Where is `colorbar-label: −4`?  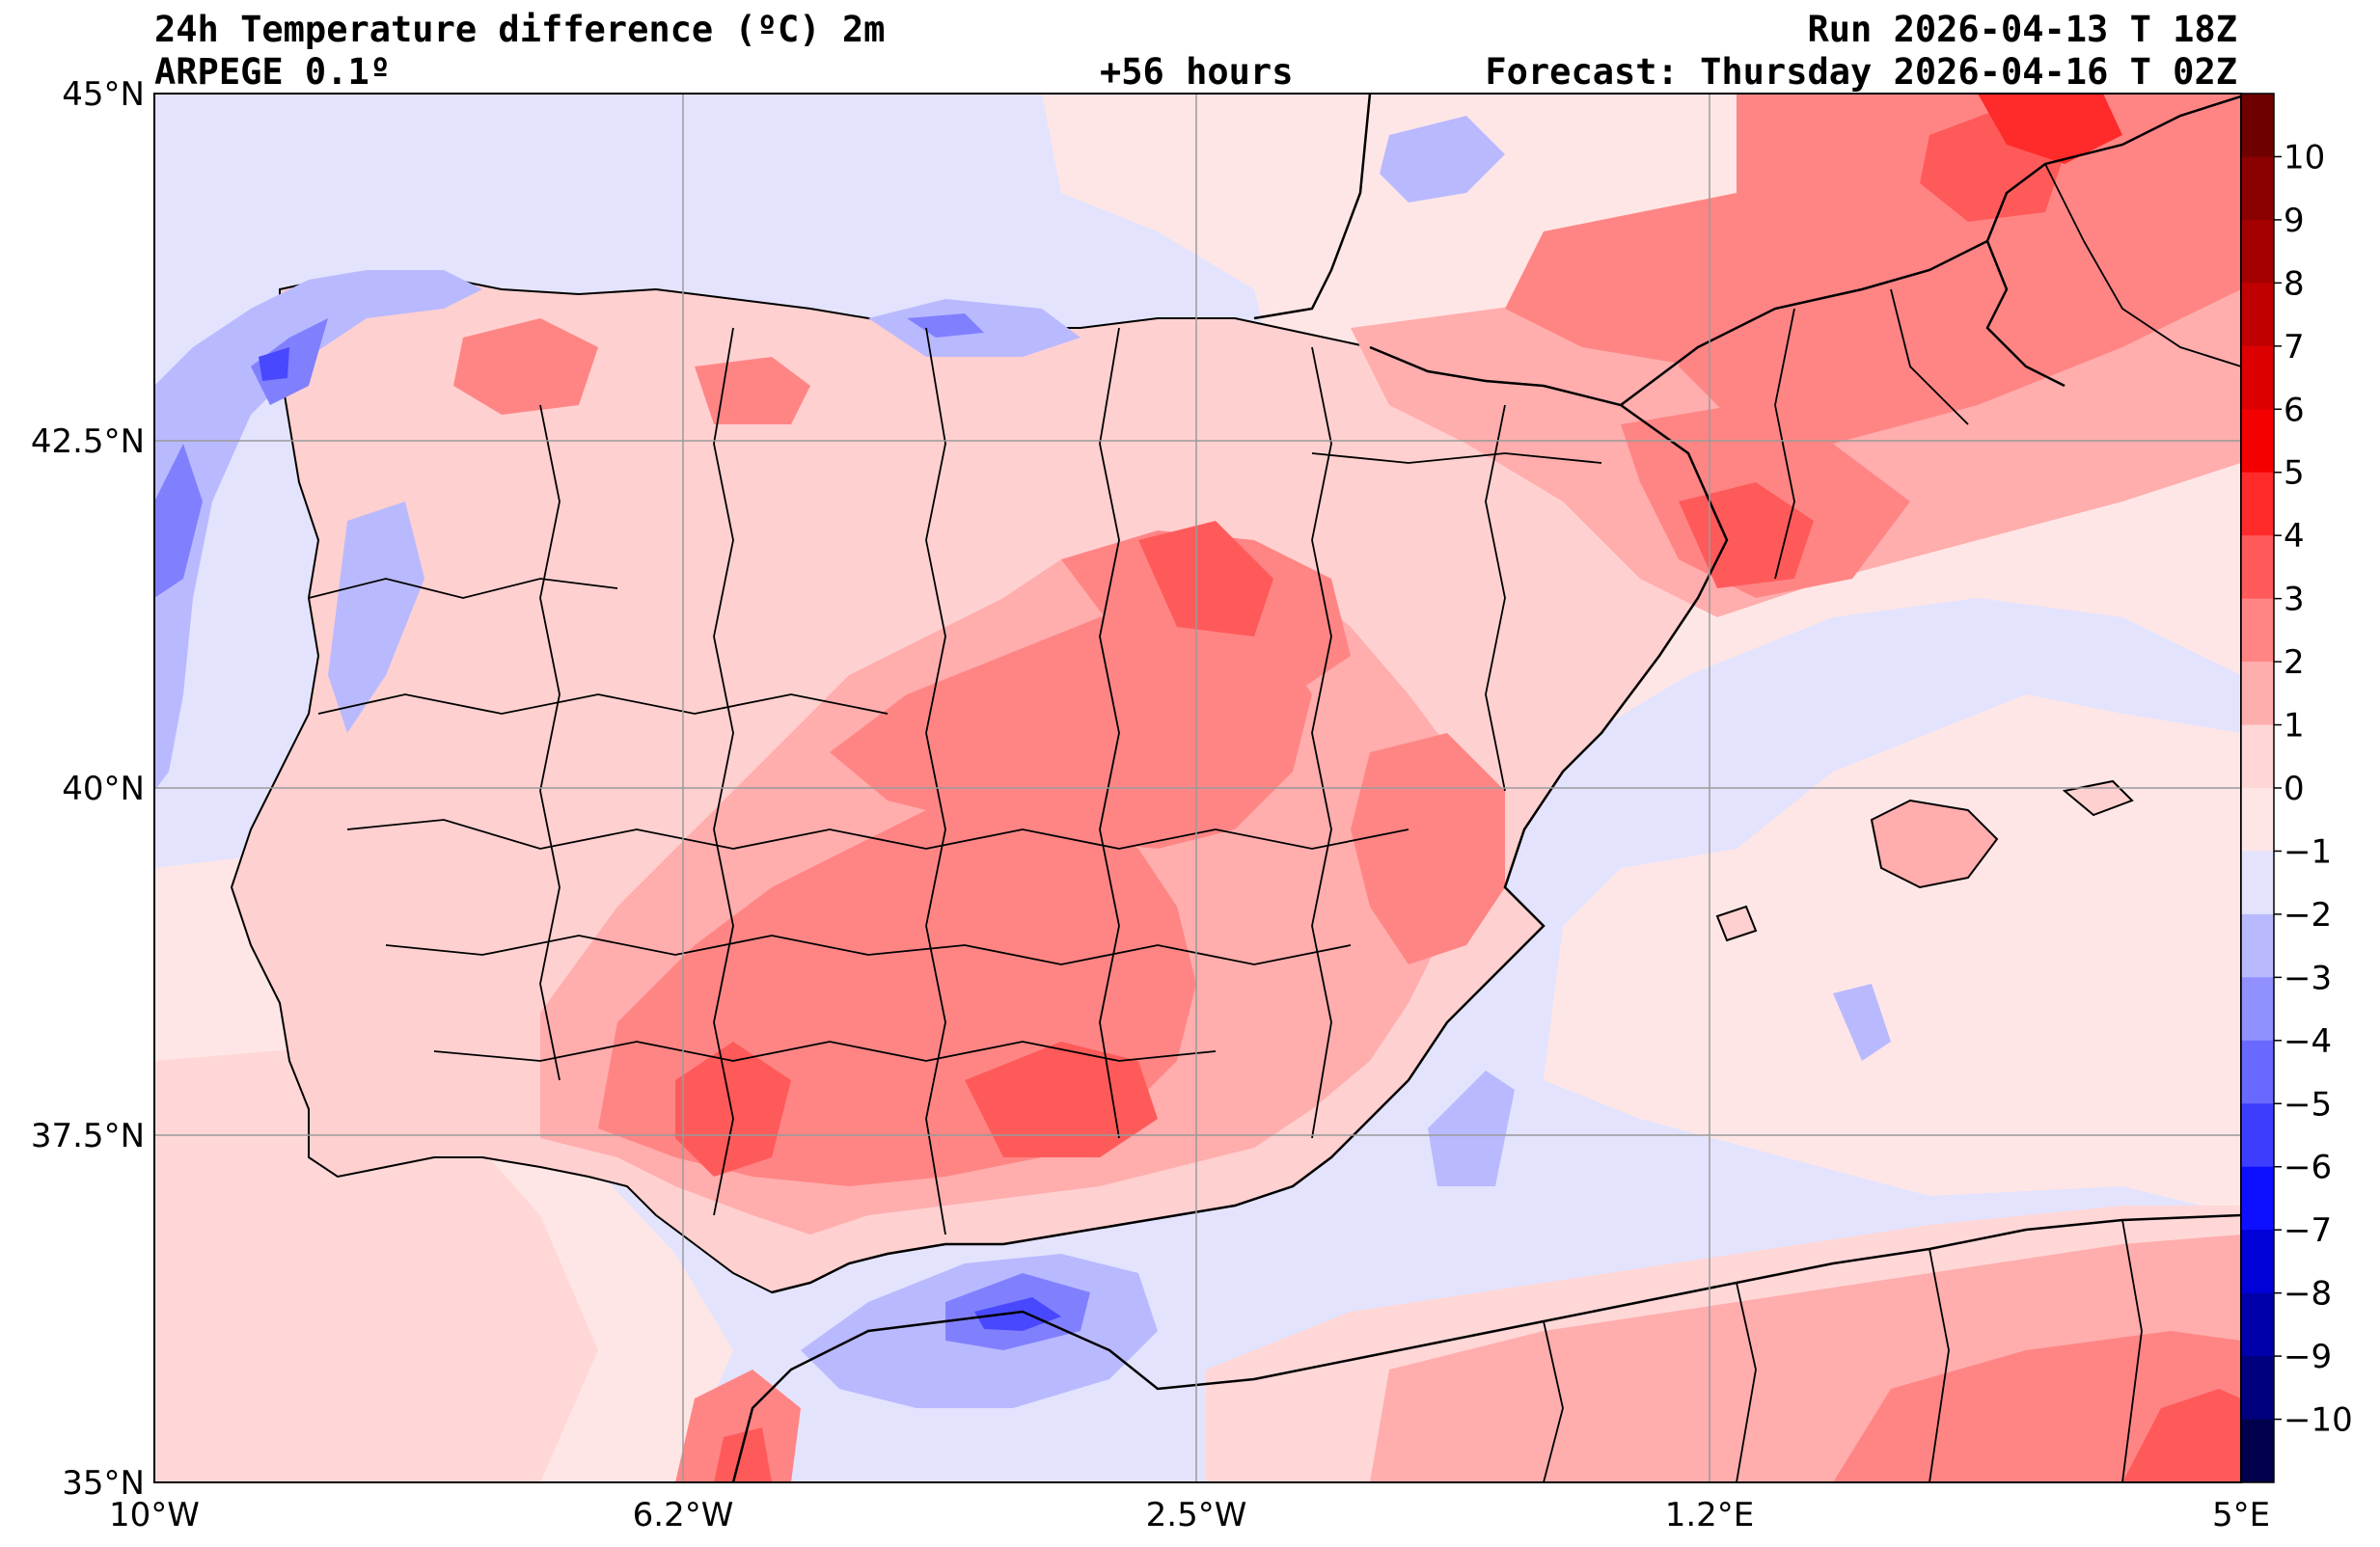 colorbar-label: −4 is located at coordinates (2308, 1042).